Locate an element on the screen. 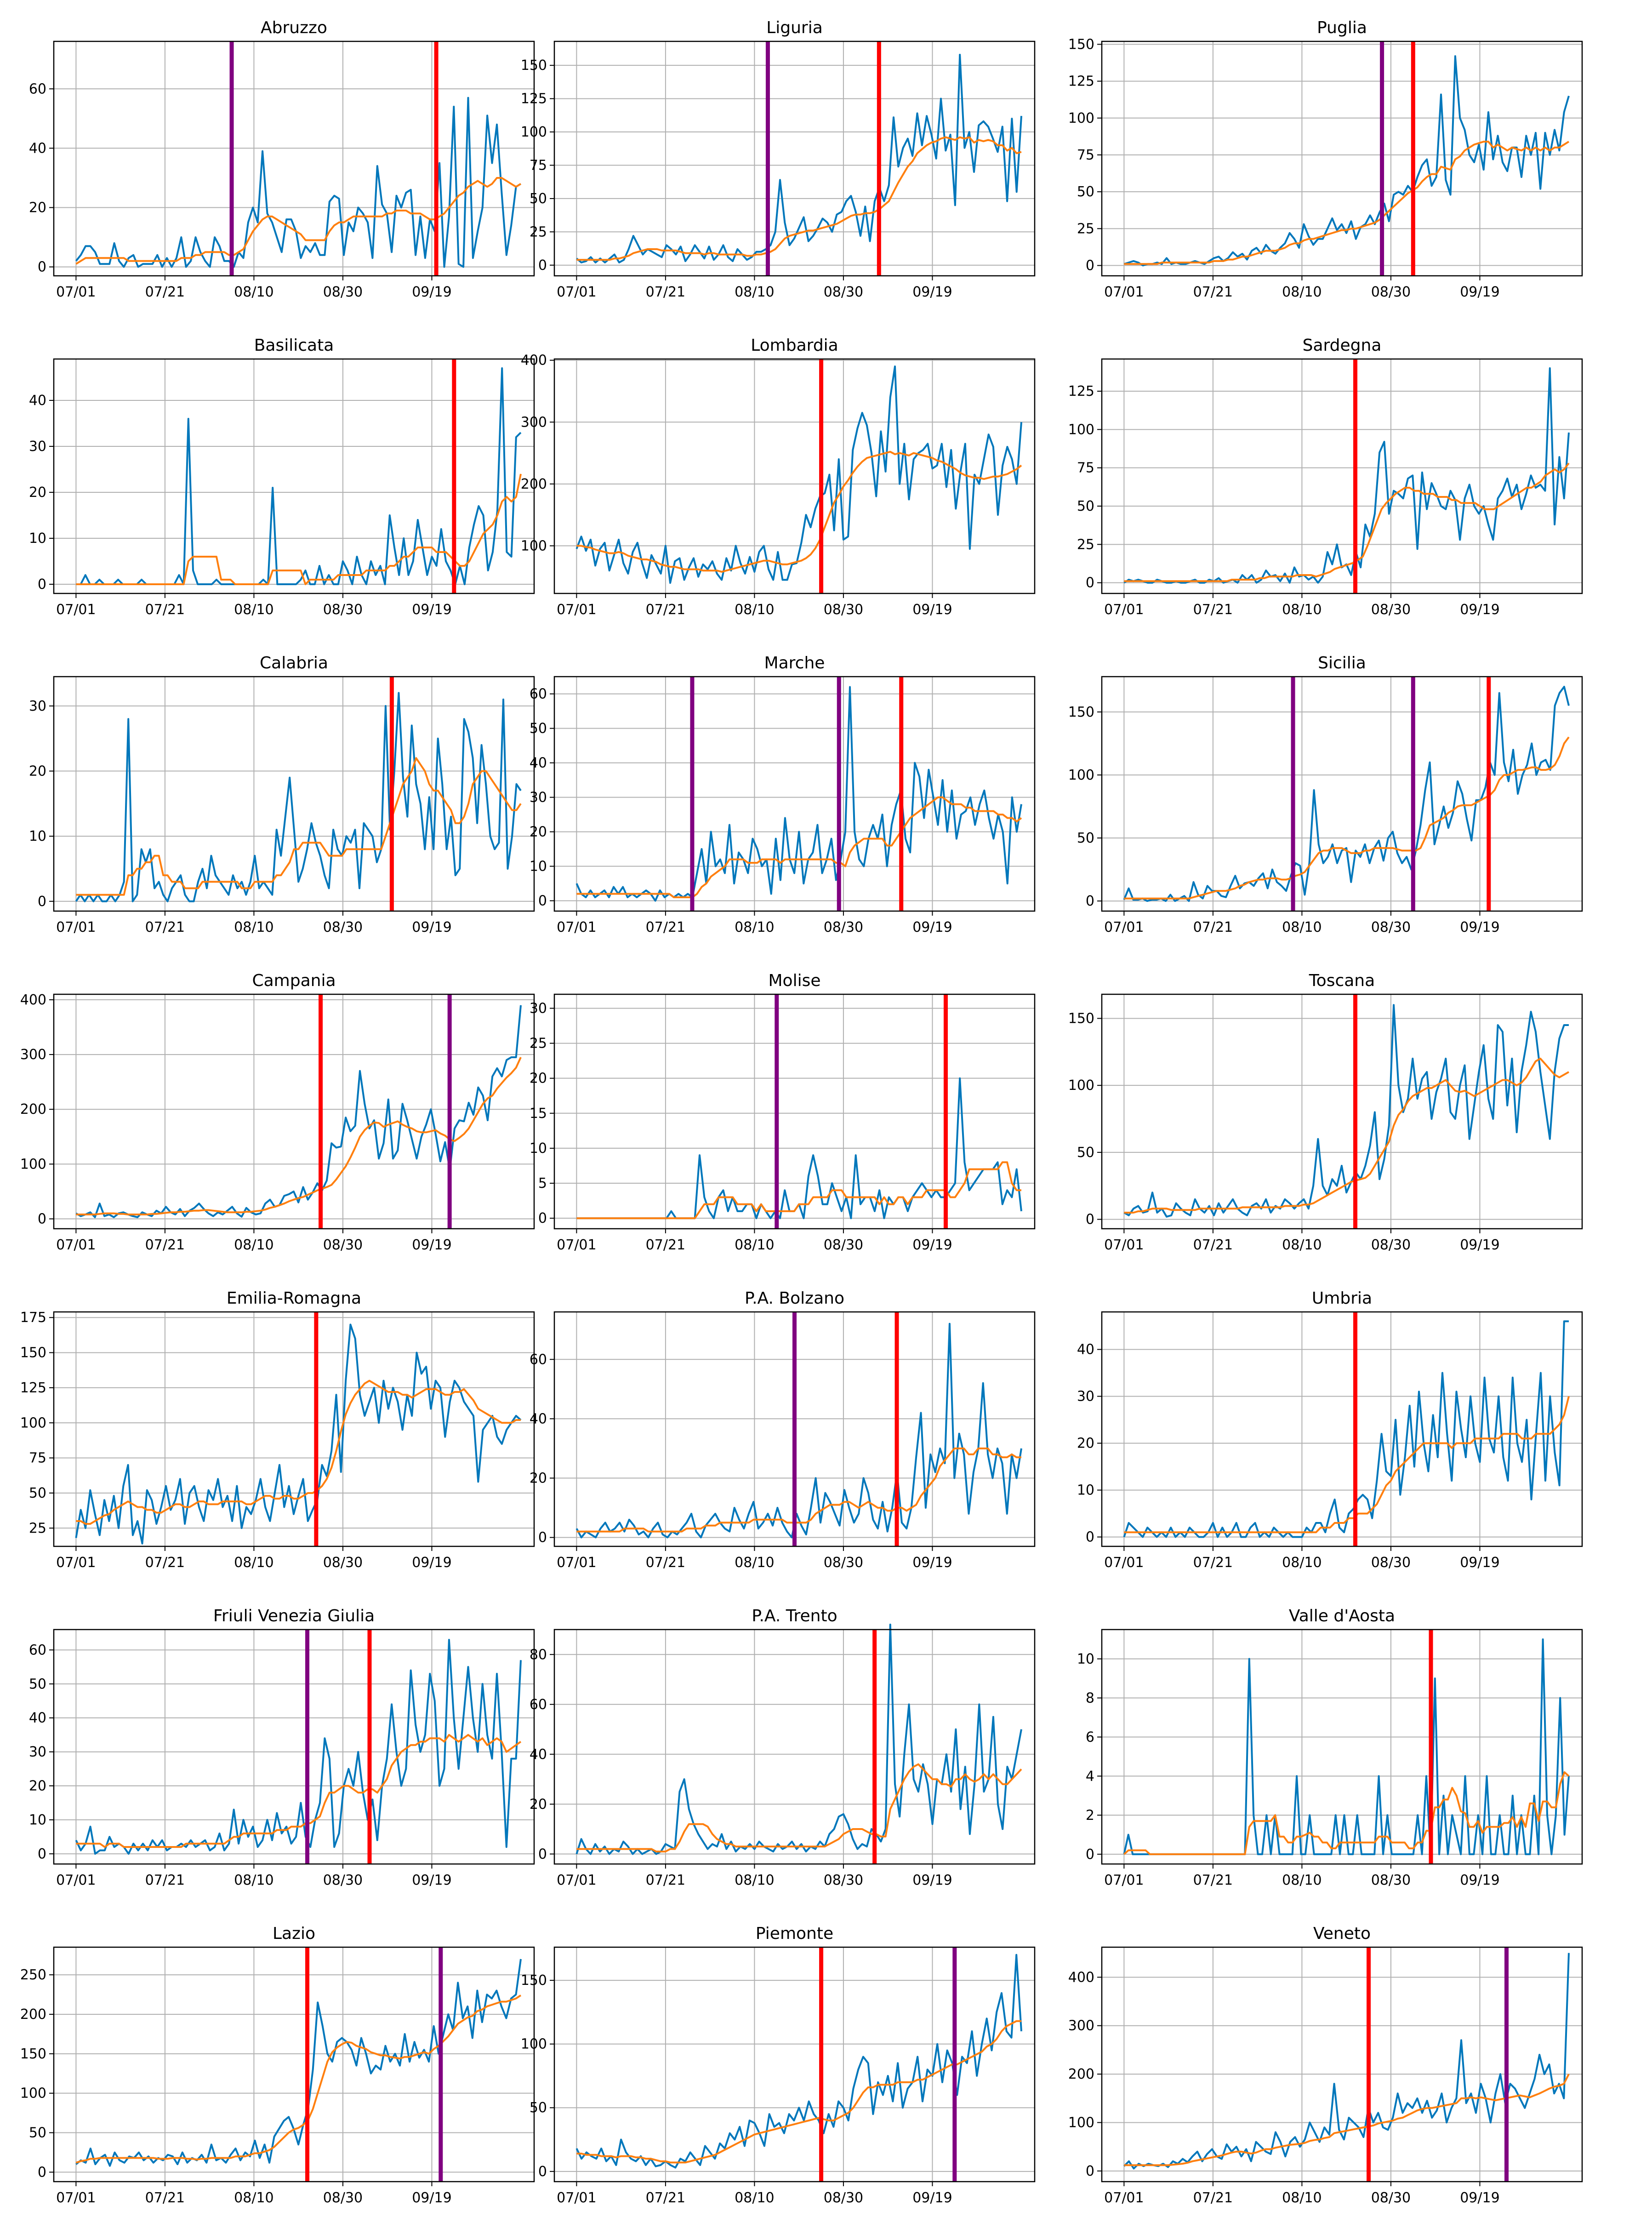 Image resolution: width=1652 pixels, height=2223 pixels. y-tick-label: 5 is located at coordinates (542, 1183).